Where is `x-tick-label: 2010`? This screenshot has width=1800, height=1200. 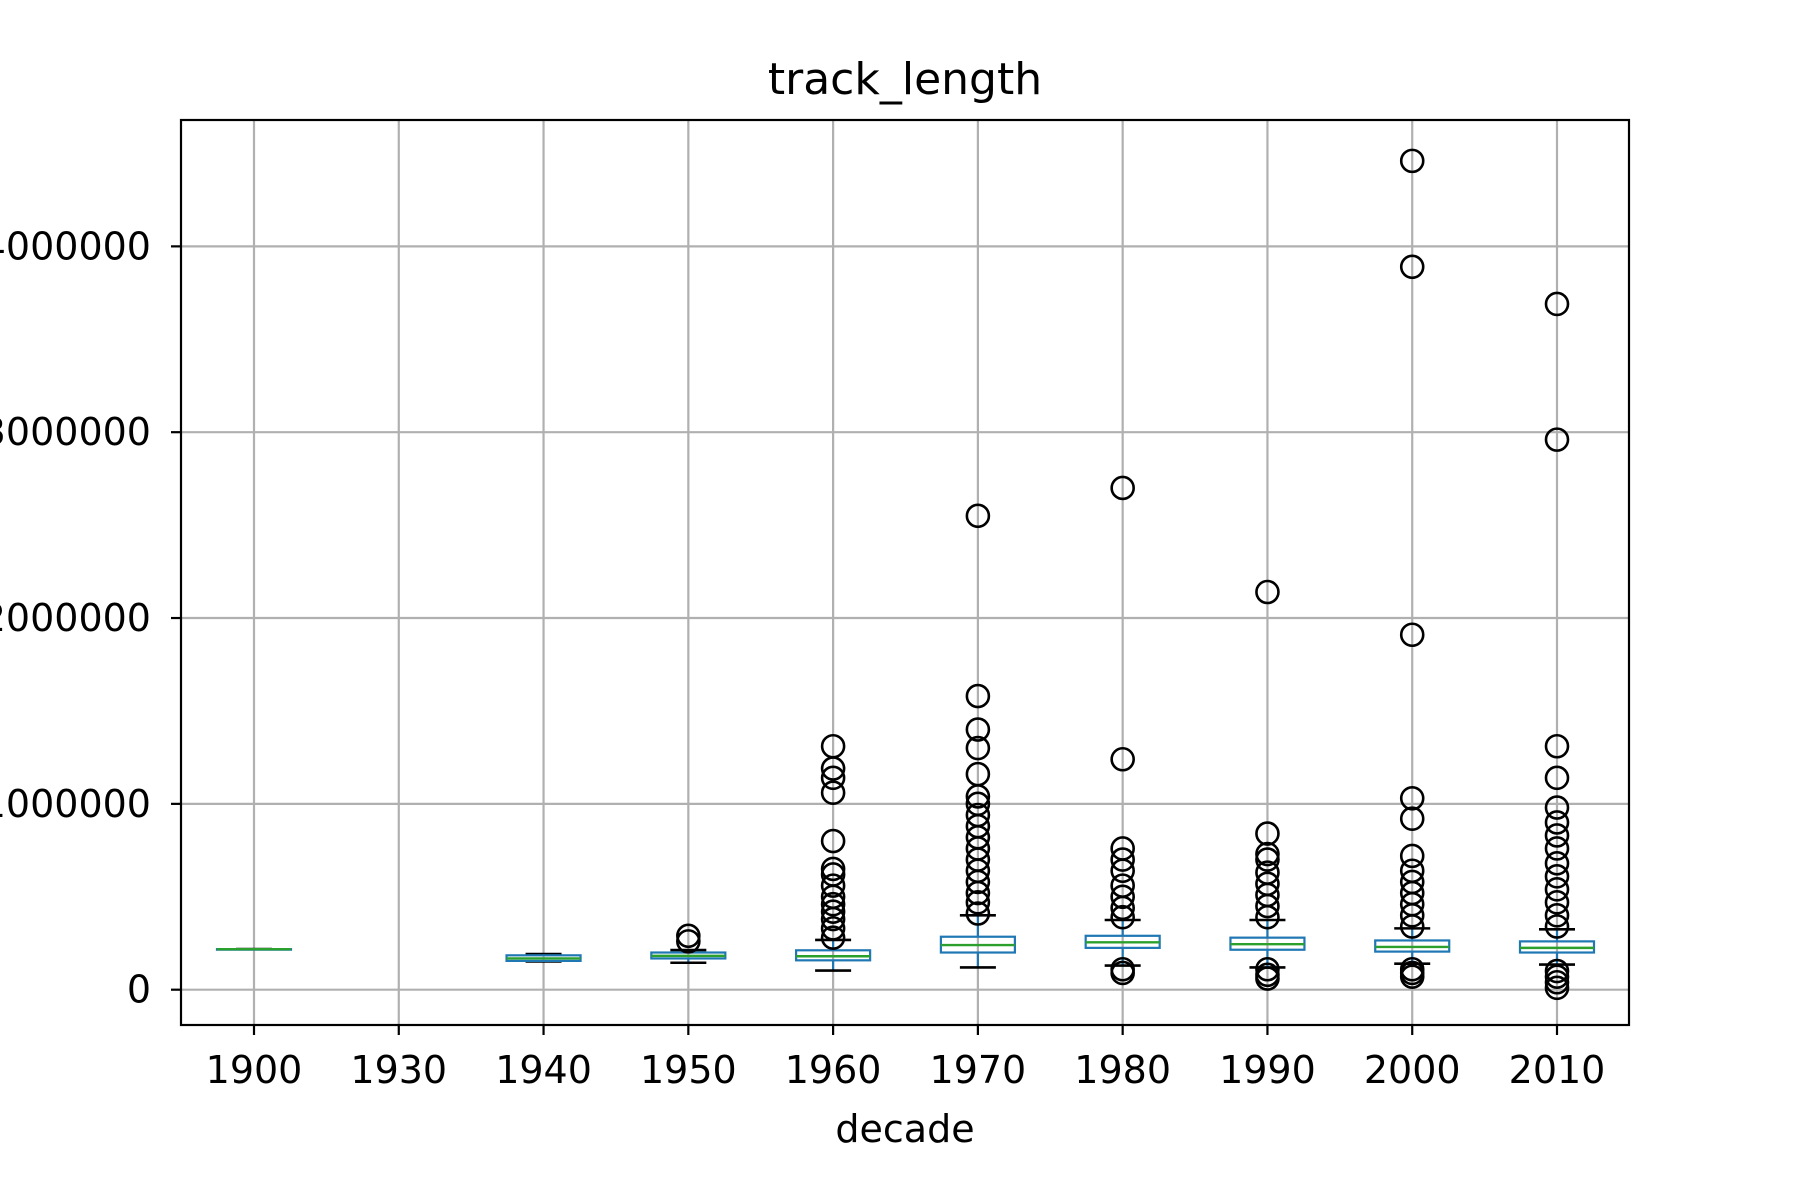 x-tick-label: 2010 is located at coordinates (1557, 1070).